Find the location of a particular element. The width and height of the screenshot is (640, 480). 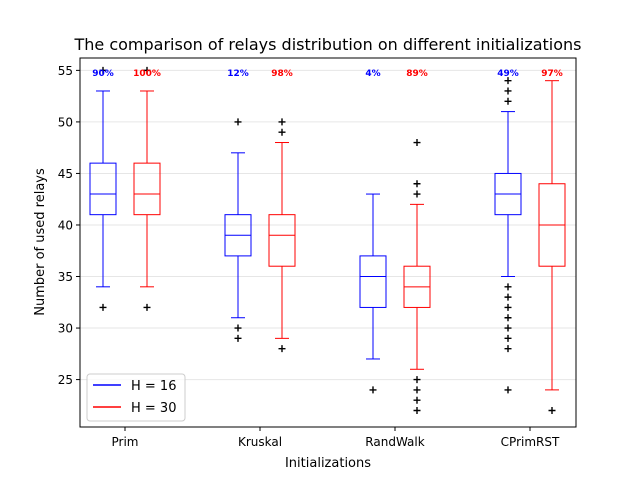

x-tick-label: Kruskal is located at coordinates (260, 442).